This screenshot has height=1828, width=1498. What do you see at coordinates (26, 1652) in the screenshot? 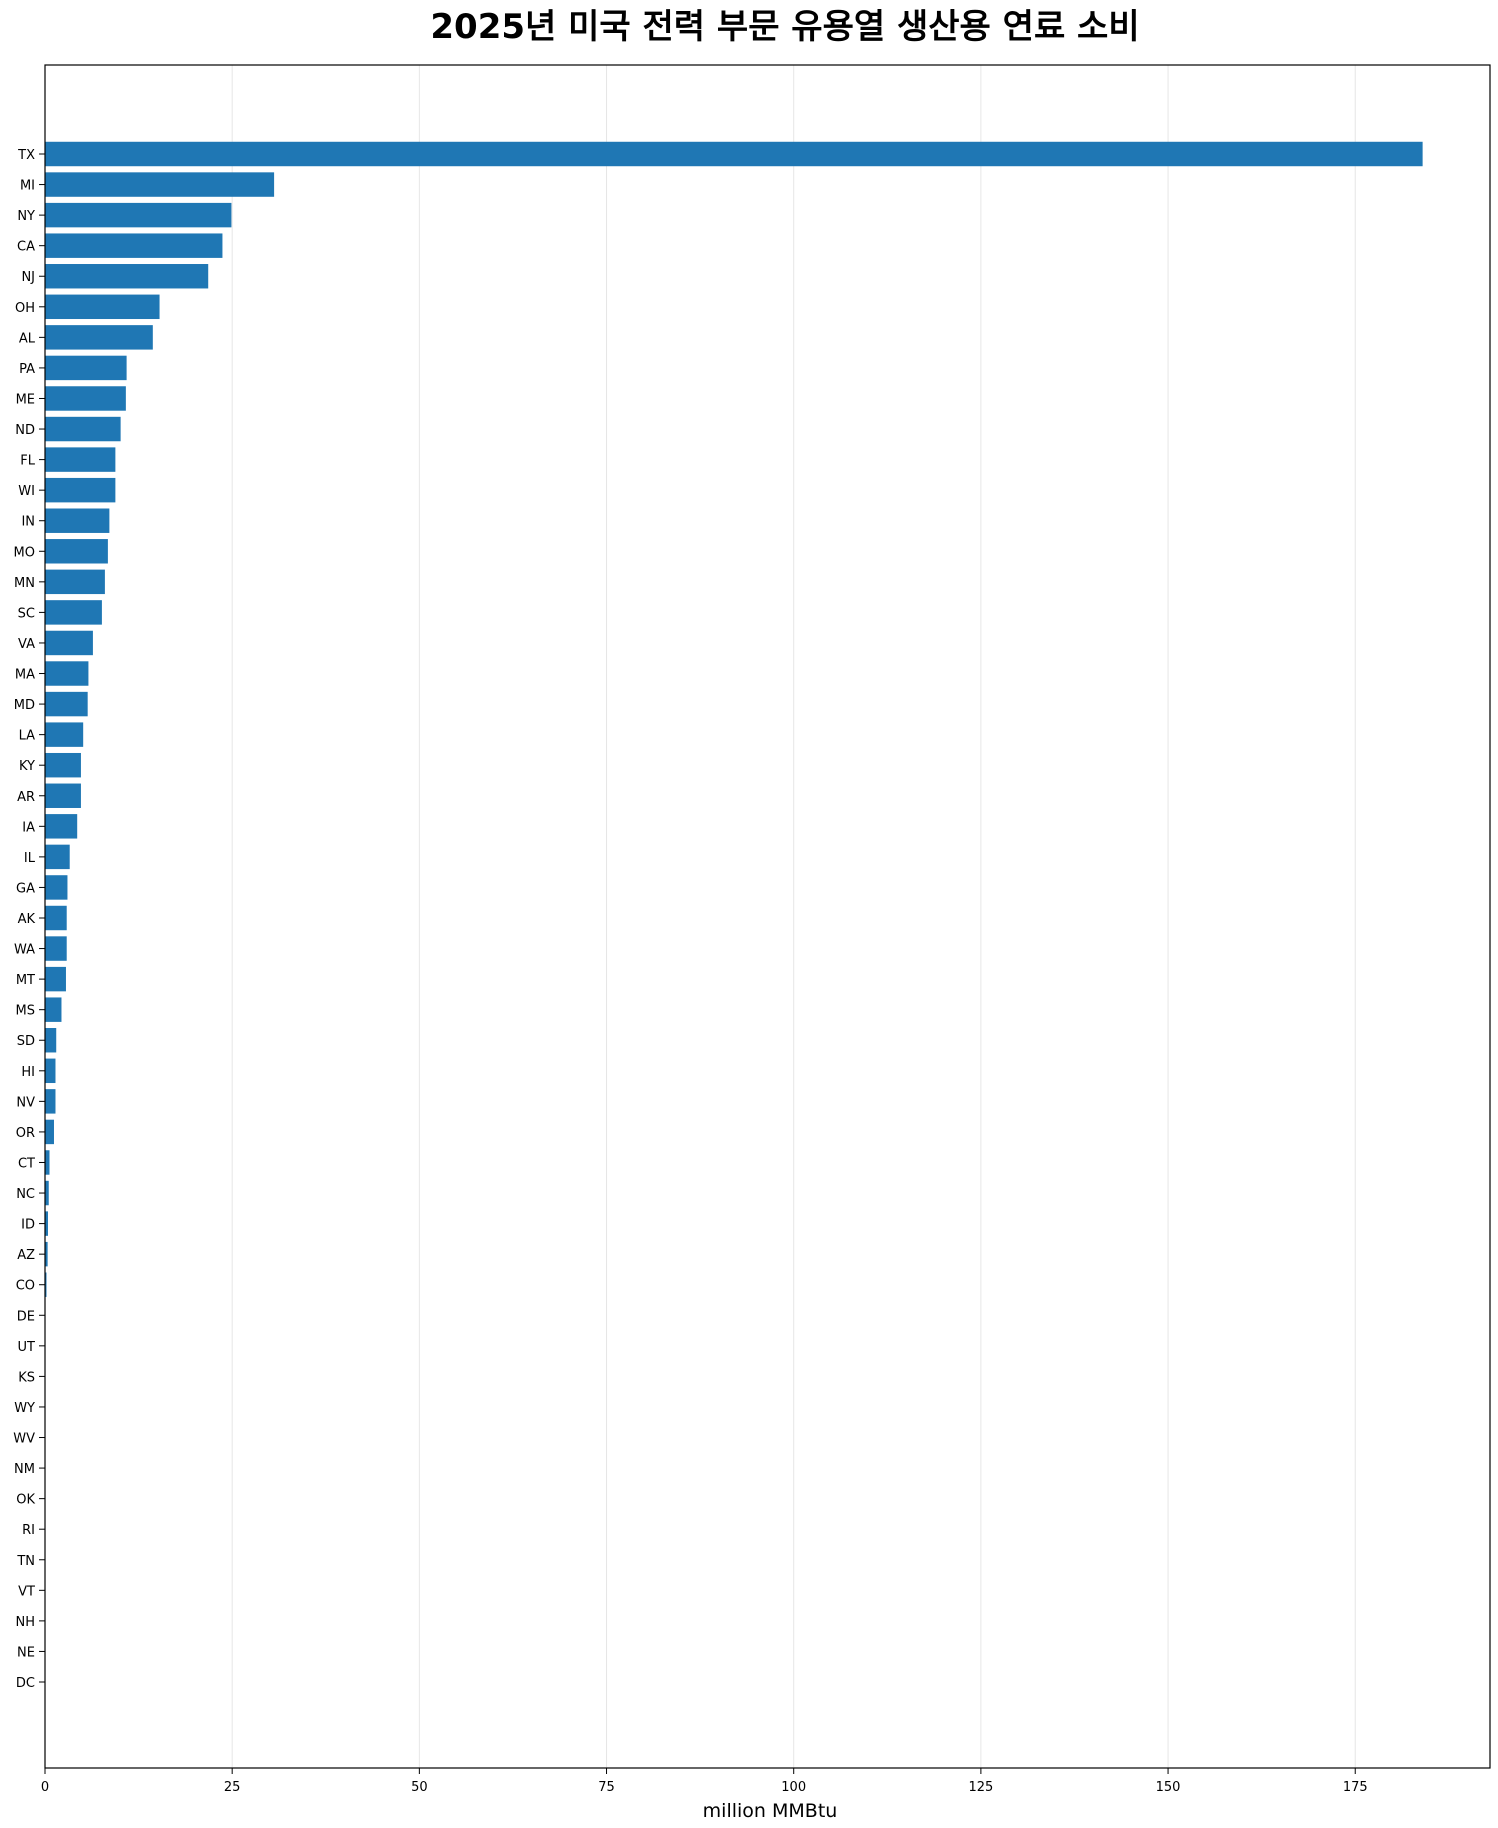
I see `y-tick-label-ne: NE` at bounding box center [26, 1652].